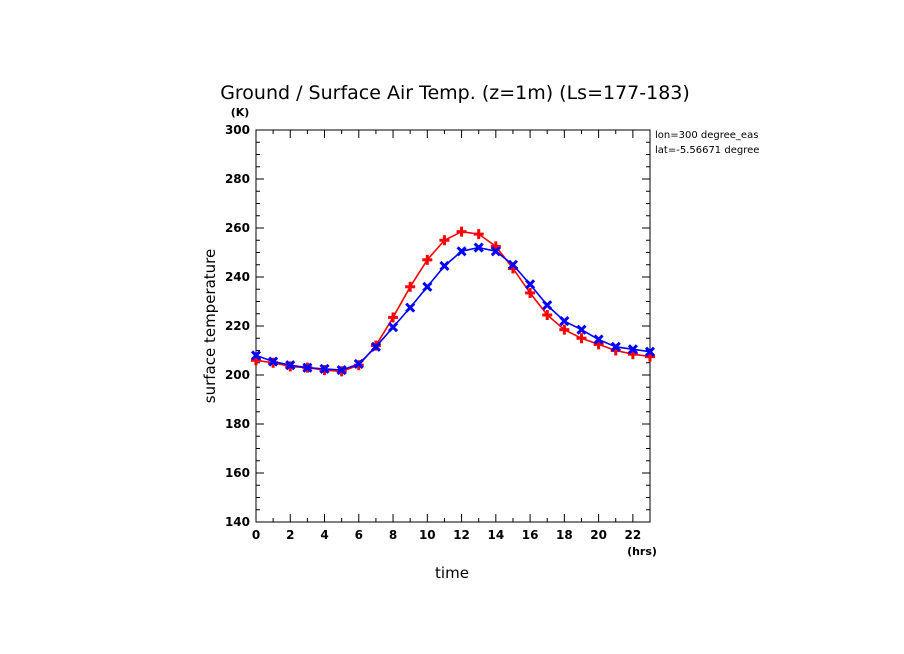 The height and width of the screenshot is (654, 904). I want to click on y-axis-label: surface temperature, so click(210, 326).